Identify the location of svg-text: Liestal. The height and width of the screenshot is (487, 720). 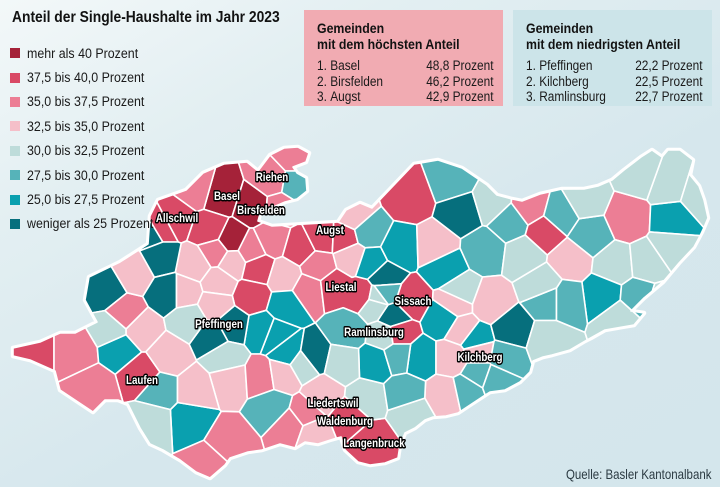
(341, 287).